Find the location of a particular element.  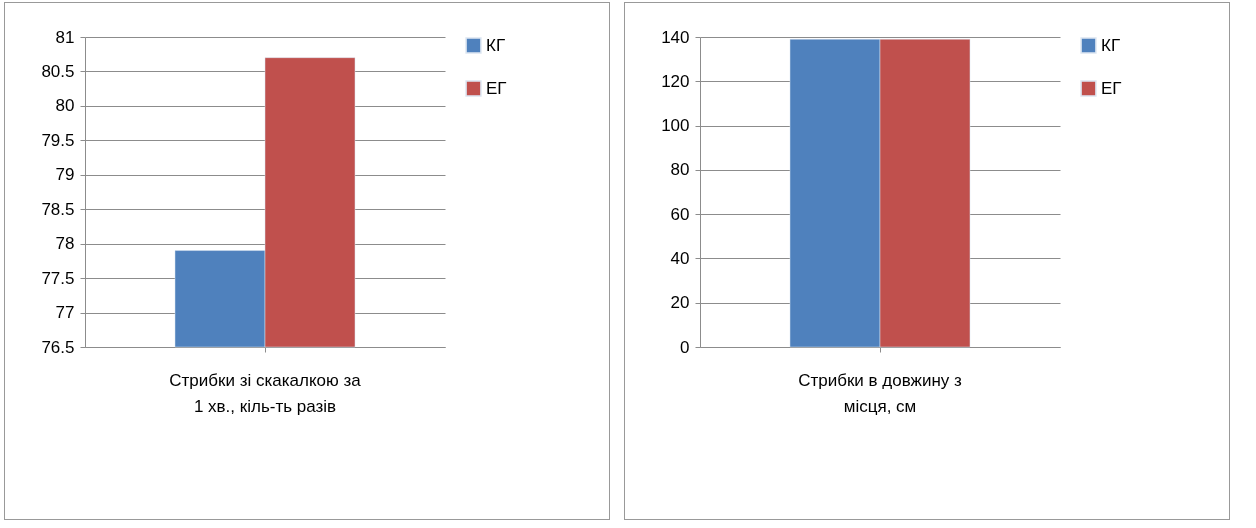

y-tick-label: 78 is located at coordinates (65, 244).